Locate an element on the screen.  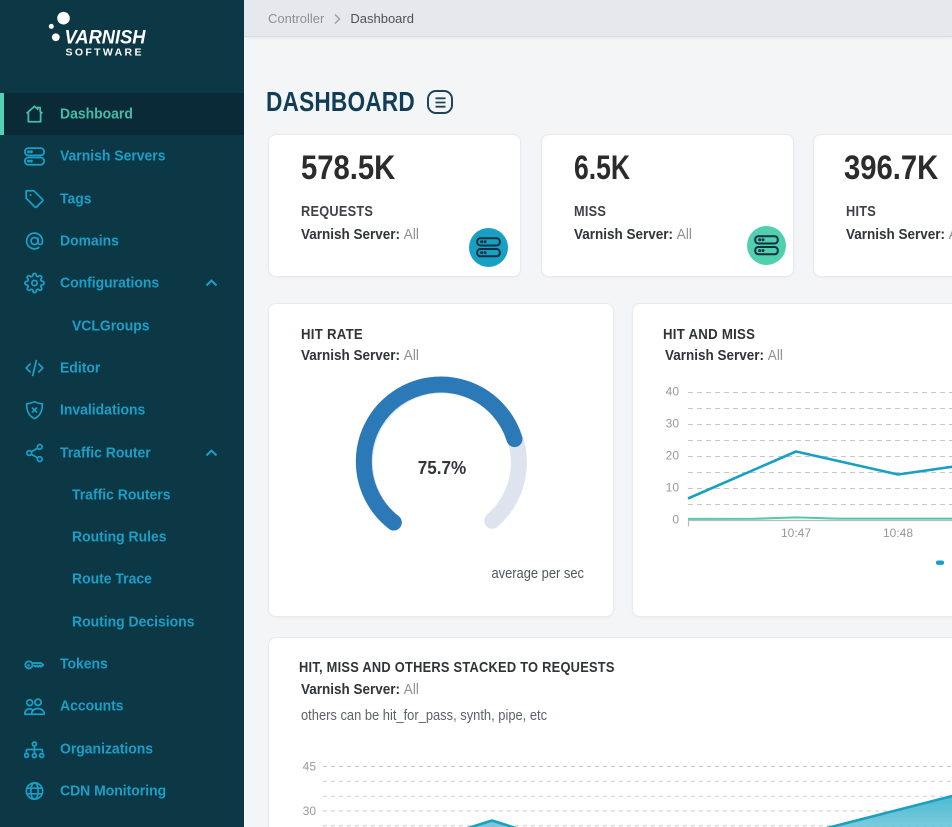
svg-text: SOFTWARE is located at coordinates (105, 53).